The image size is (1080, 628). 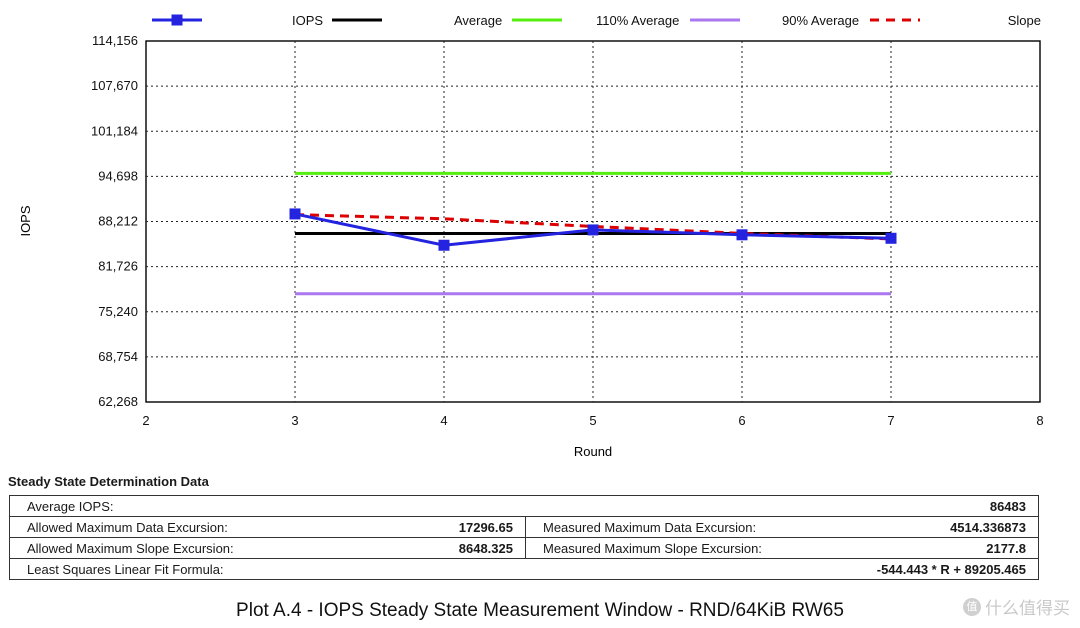 What do you see at coordinates (934, 527) in the screenshot?
I see `measured-data-value: 4514.336873` at bounding box center [934, 527].